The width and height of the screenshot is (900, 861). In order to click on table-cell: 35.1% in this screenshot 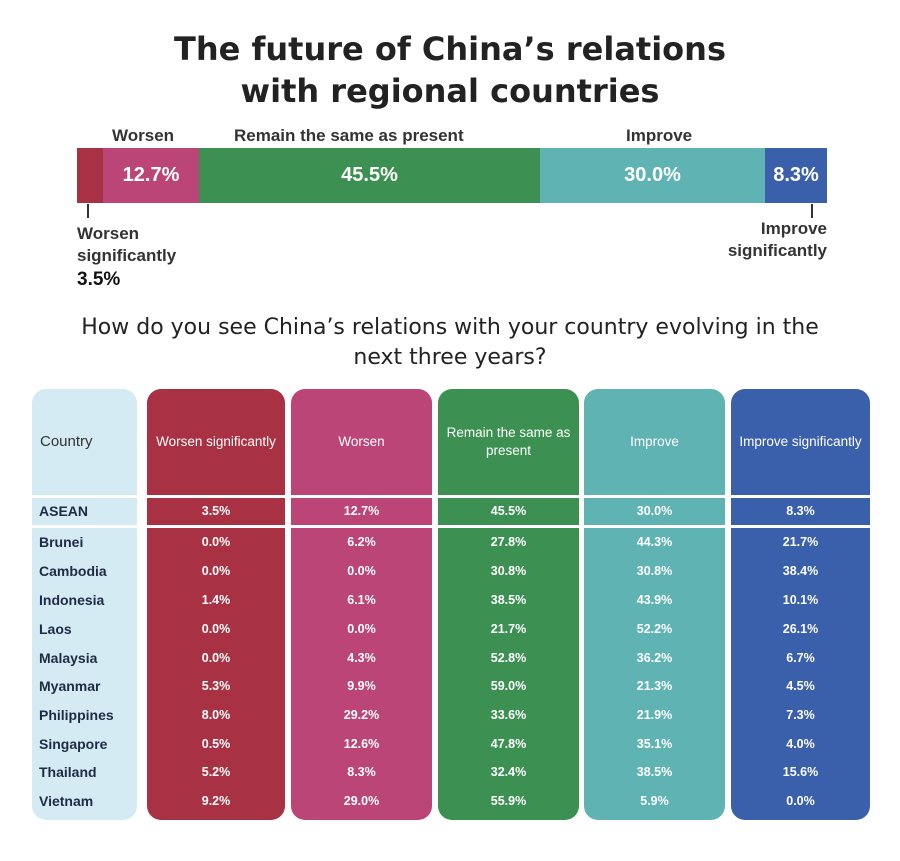, I will do `click(654, 744)`.